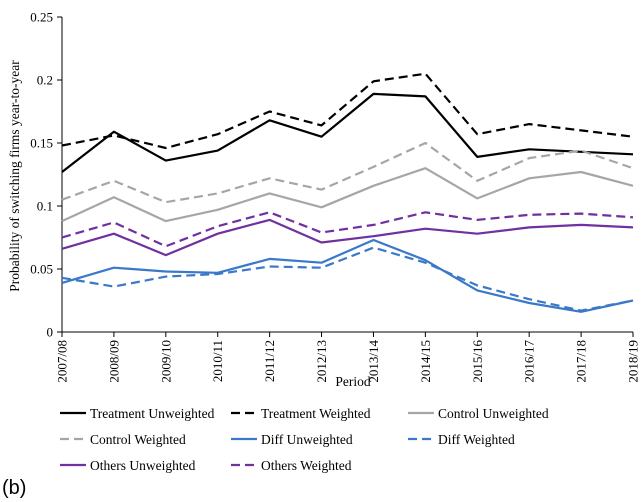 The image size is (643, 502). What do you see at coordinates (41, 143) in the screenshot?
I see `y-tick-label: 0.15` at bounding box center [41, 143].